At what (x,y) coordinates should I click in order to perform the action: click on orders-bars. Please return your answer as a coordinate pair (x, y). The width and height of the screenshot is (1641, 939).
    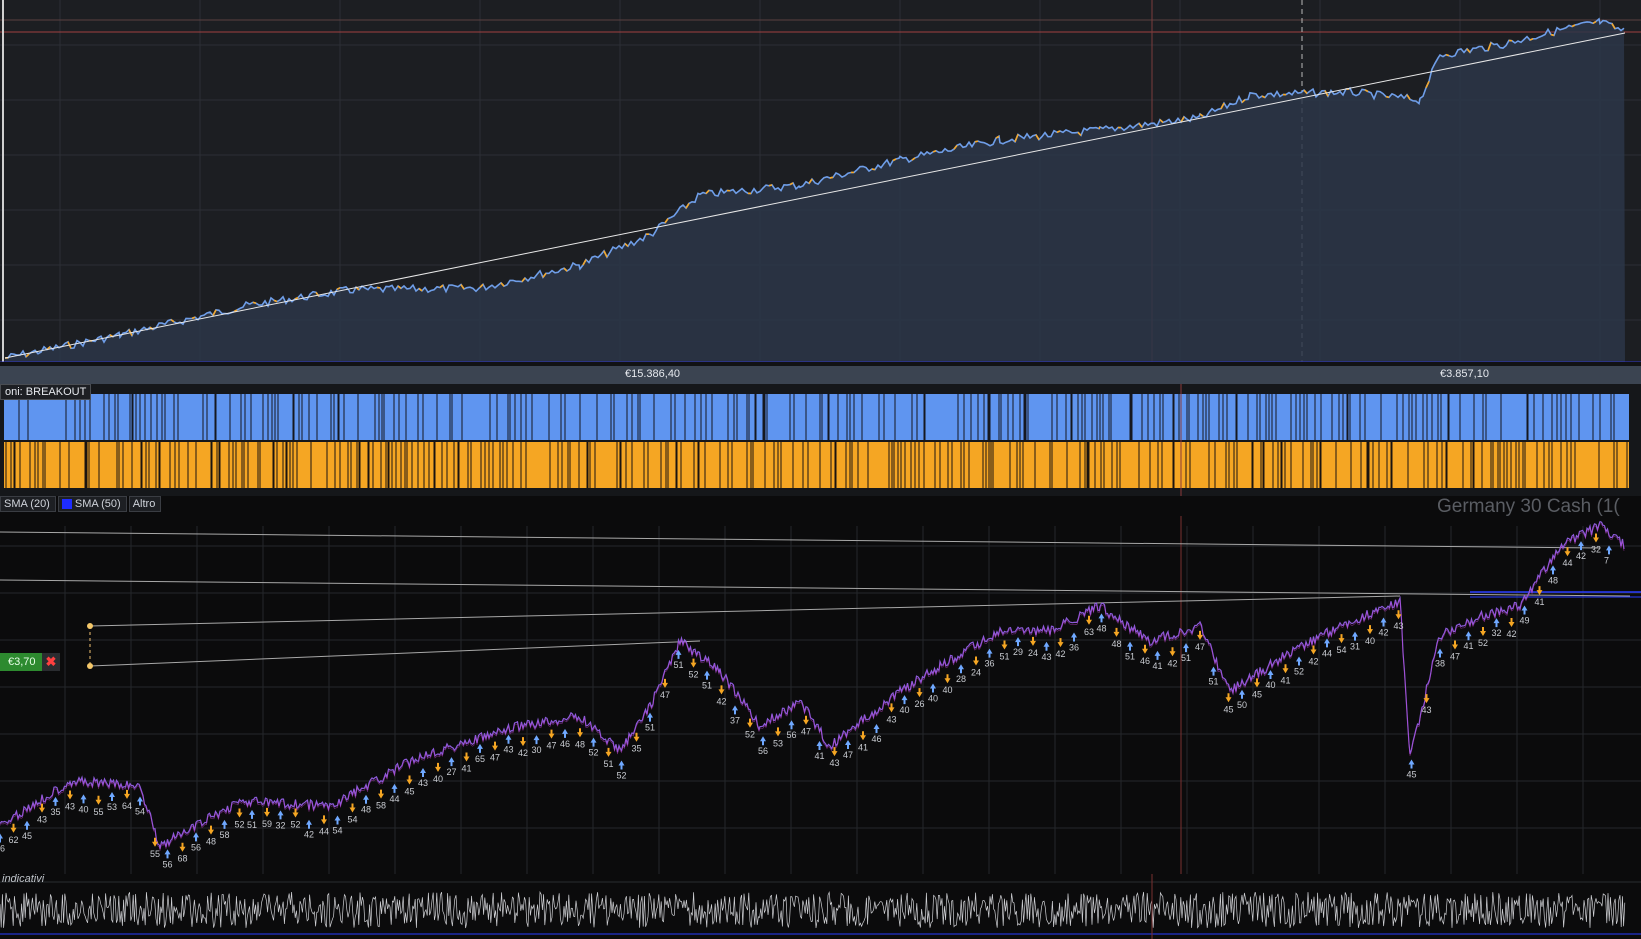
    Looking at the image, I should click on (816, 440).